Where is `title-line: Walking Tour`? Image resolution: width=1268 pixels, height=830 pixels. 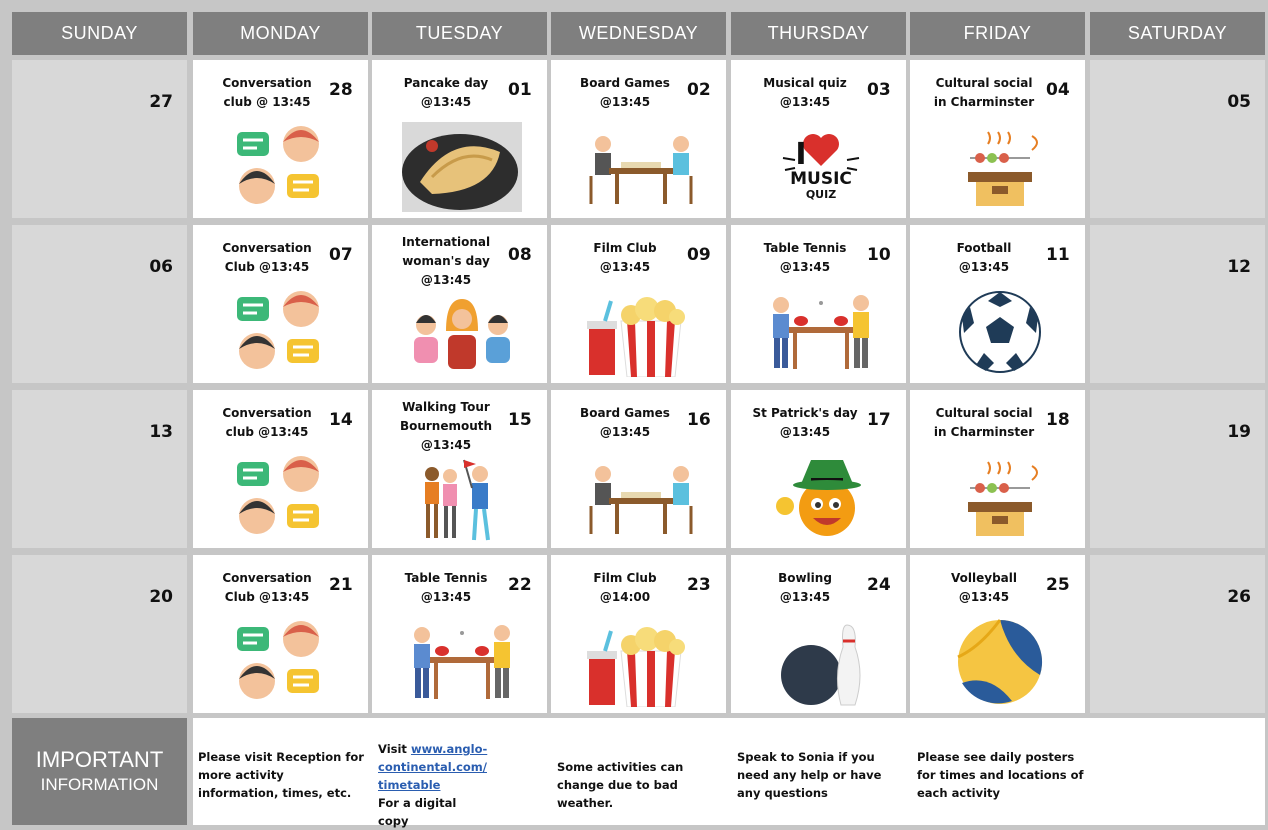
title-line: Walking Tour is located at coordinates (446, 407).